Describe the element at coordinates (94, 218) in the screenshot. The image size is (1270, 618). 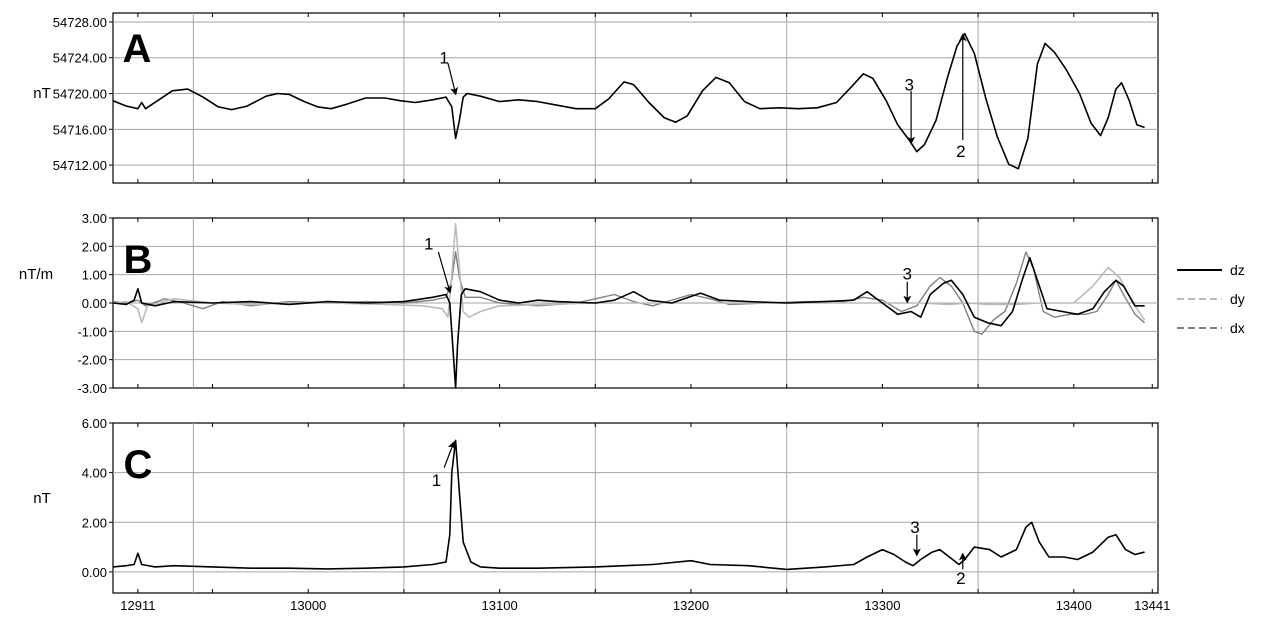
I see `y-tick-label: 3.00` at that location.